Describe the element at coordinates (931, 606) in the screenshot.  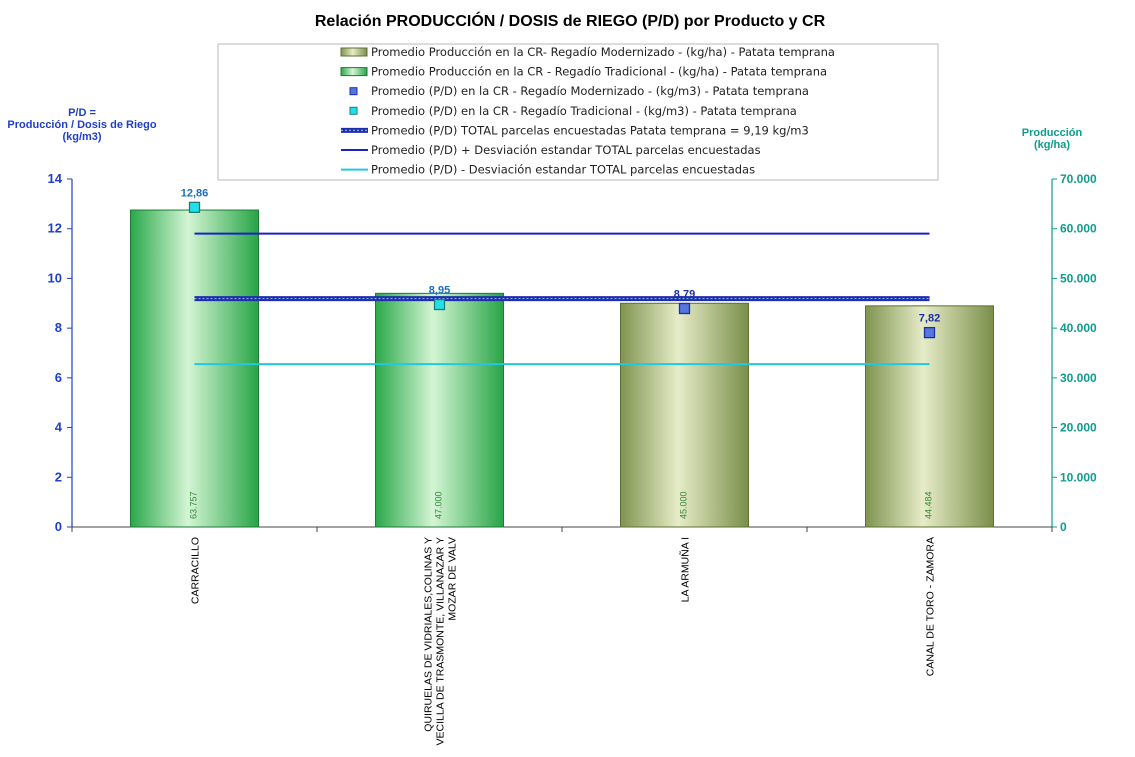
I see `category-label: CANAL DE TORO - ZAMORA` at that location.